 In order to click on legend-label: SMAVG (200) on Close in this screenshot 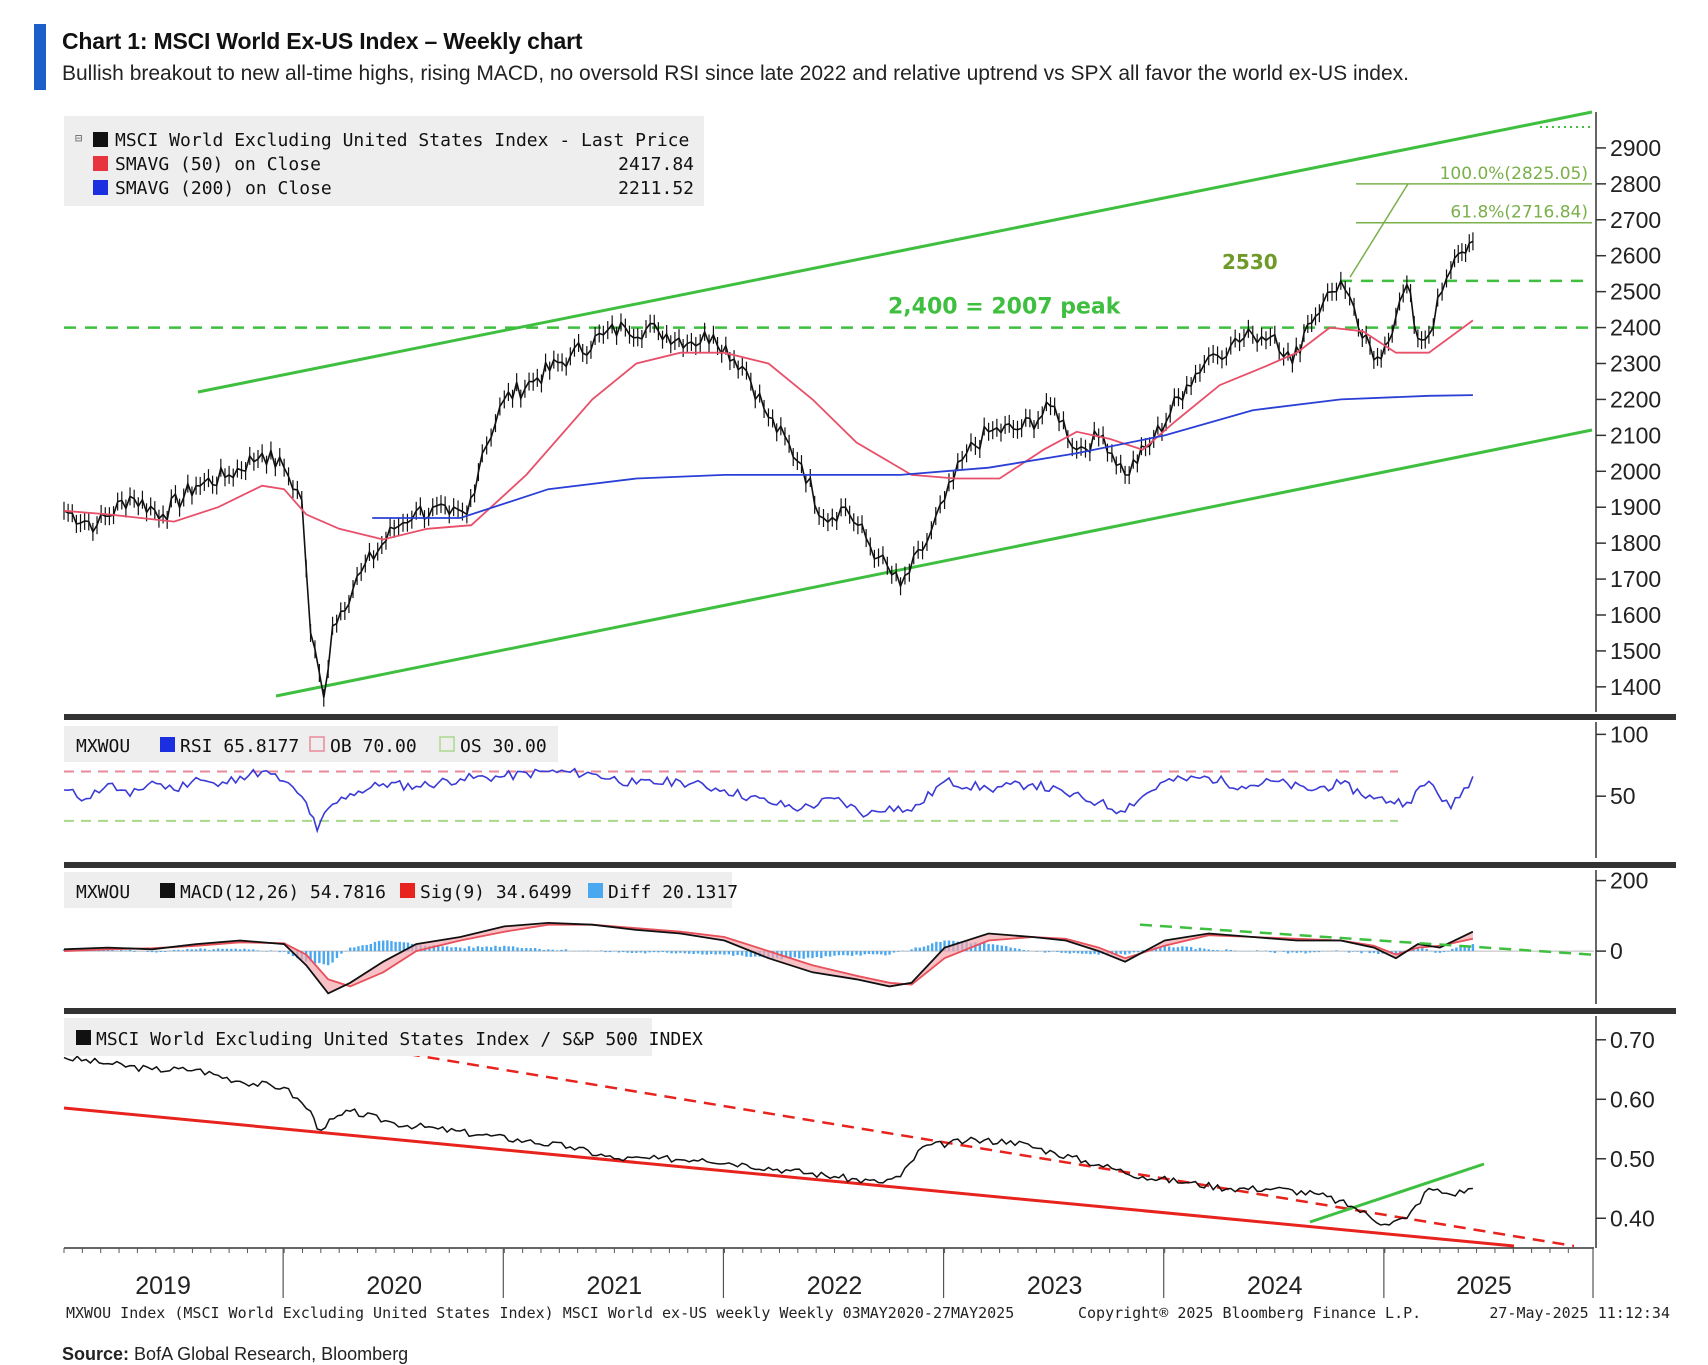, I will do `click(223, 188)`.